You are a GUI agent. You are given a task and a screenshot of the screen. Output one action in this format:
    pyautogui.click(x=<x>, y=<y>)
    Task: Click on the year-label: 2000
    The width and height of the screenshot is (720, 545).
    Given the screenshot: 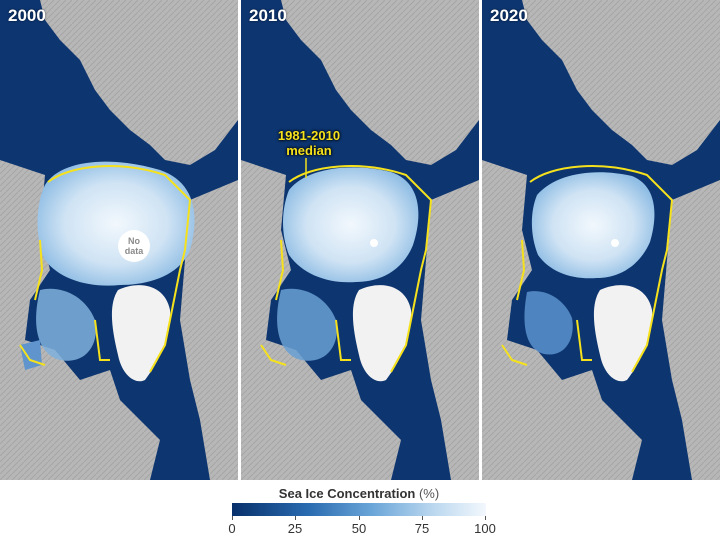 What is the action you would take?
    pyautogui.click(x=27, y=15)
    